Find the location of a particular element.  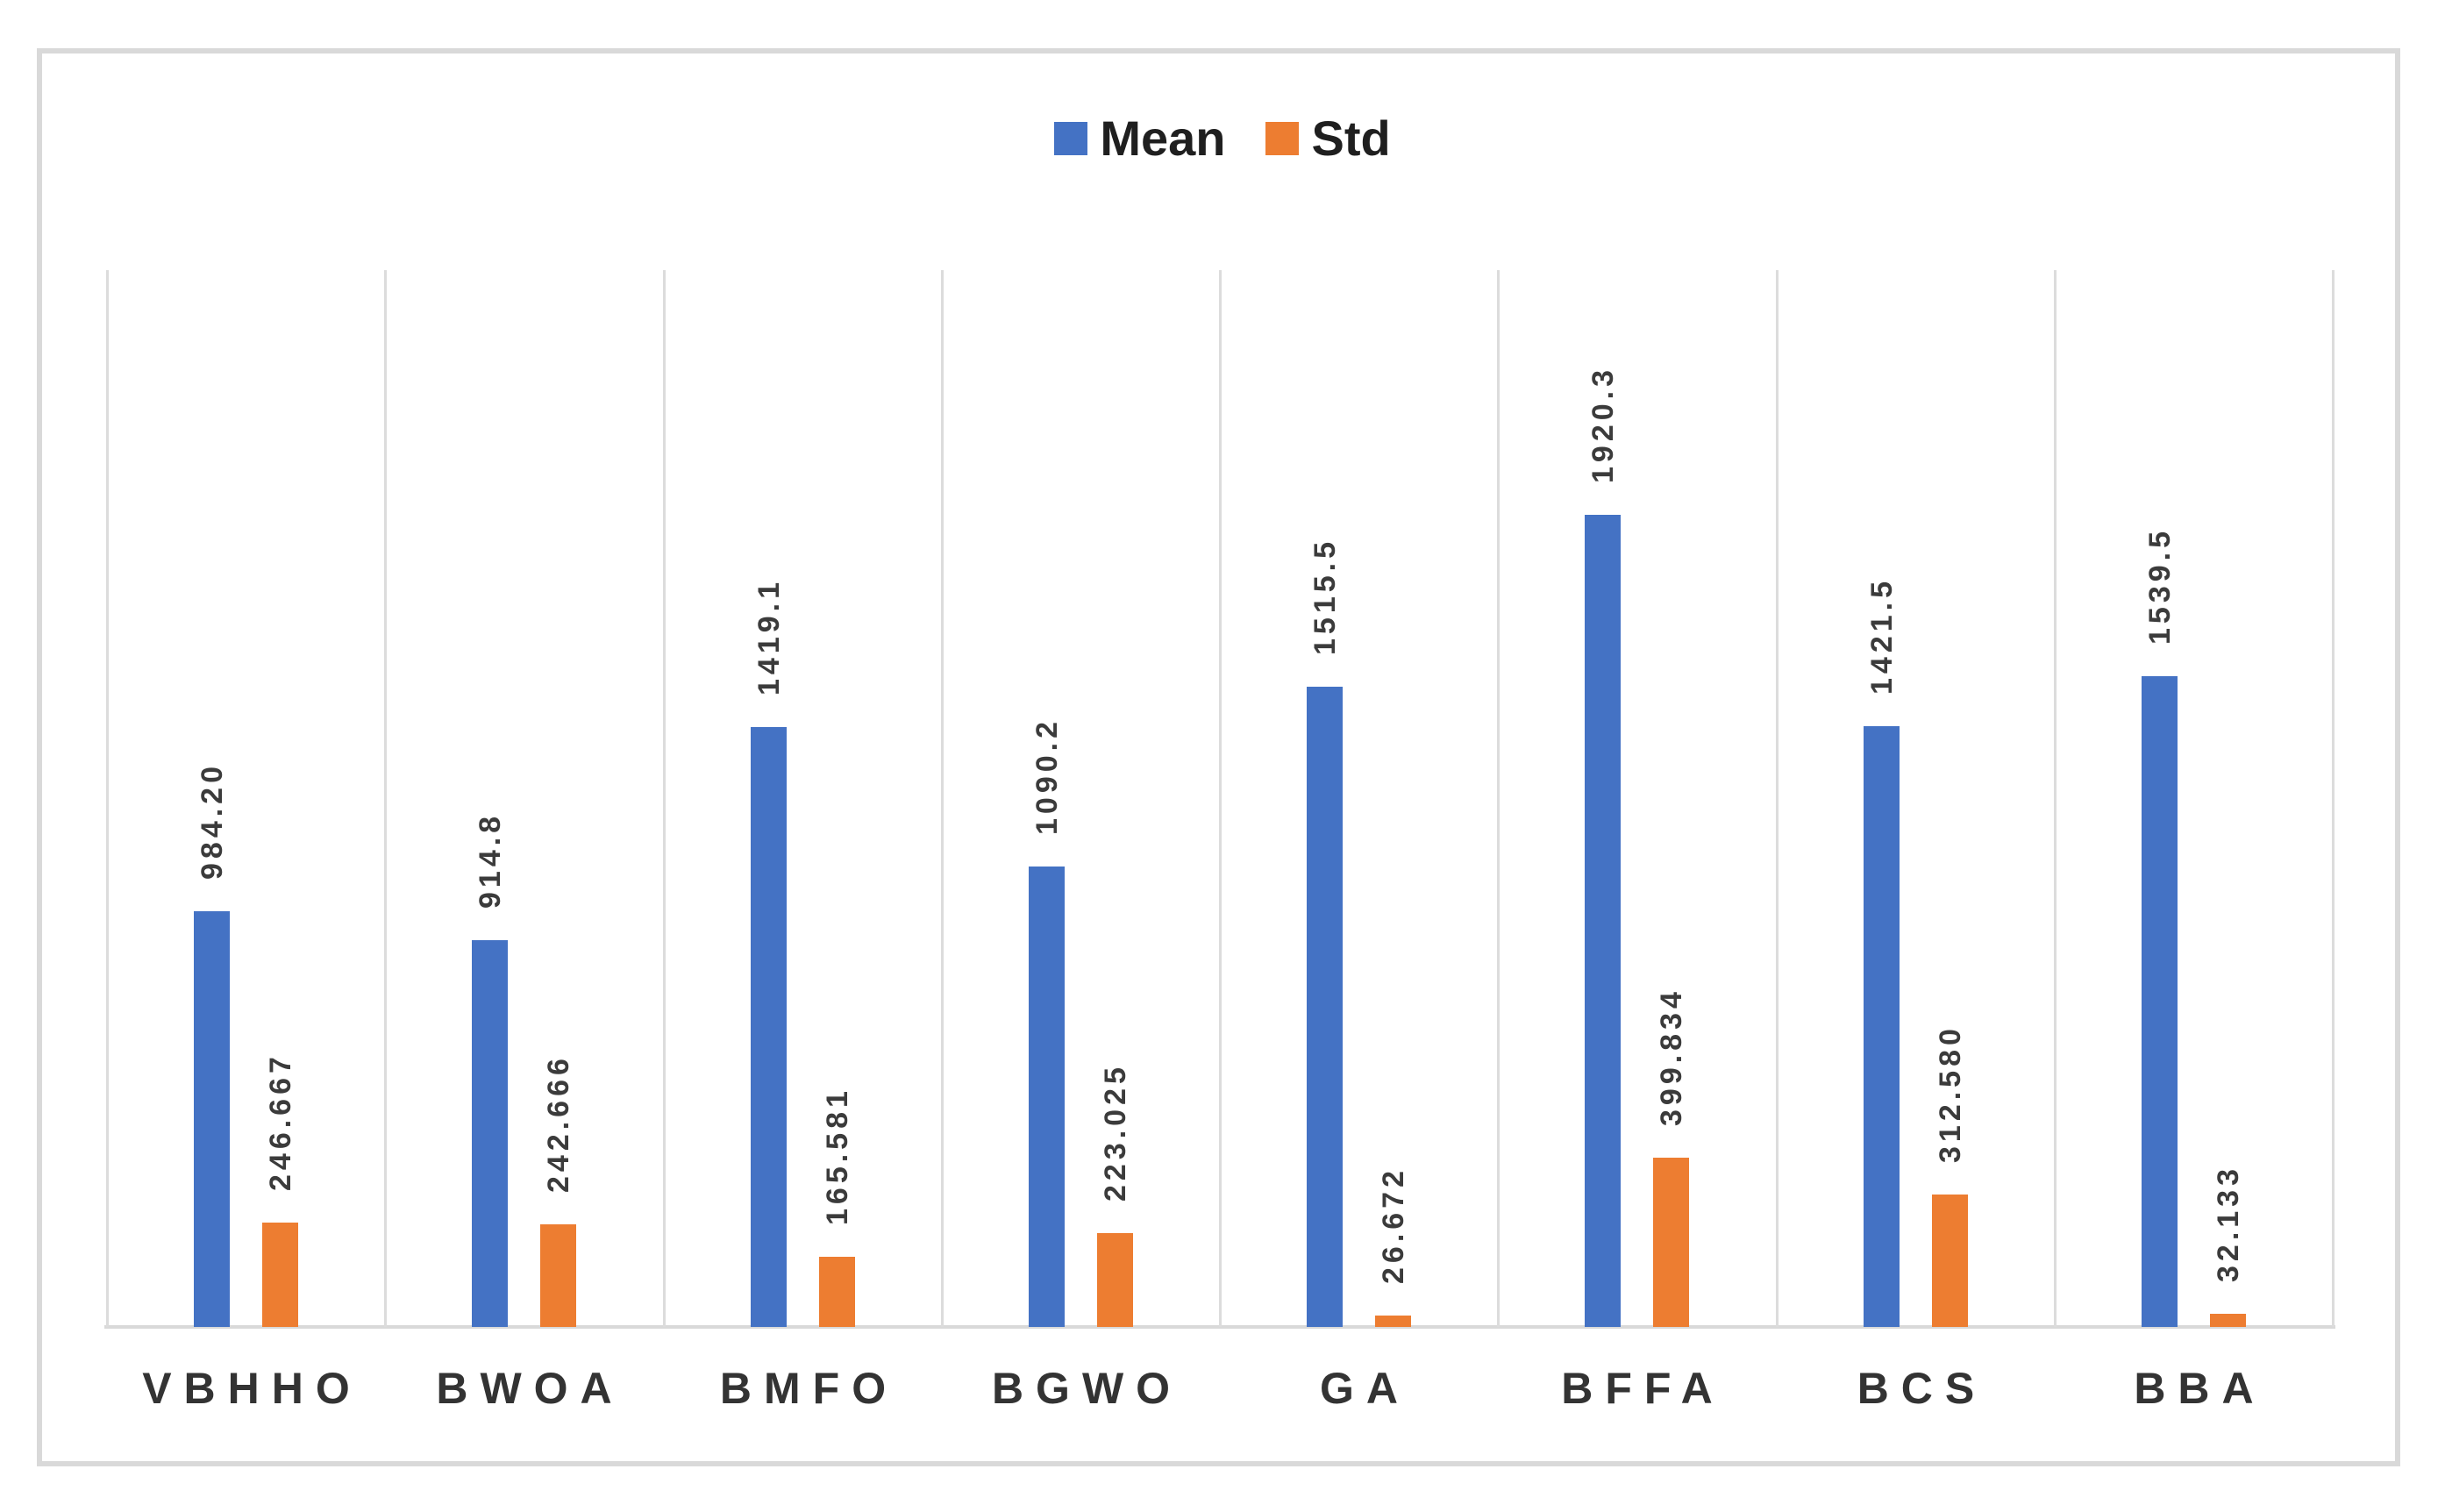

std-bar-vbhho is located at coordinates (280, 1275).